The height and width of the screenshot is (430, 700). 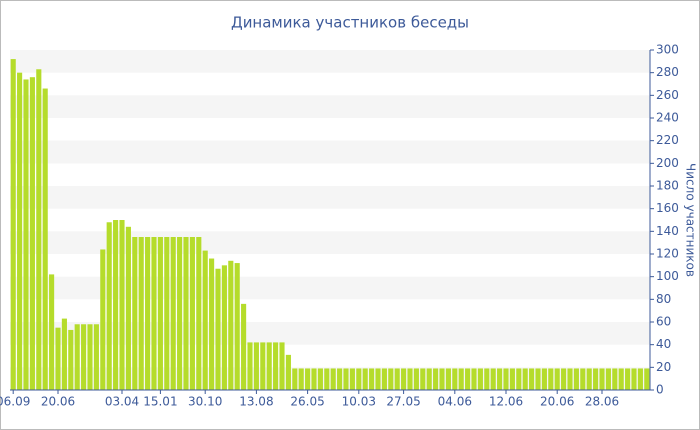 What do you see at coordinates (667, 208) in the screenshot?
I see `y-tick-label: 160` at bounding box center [667, 208].